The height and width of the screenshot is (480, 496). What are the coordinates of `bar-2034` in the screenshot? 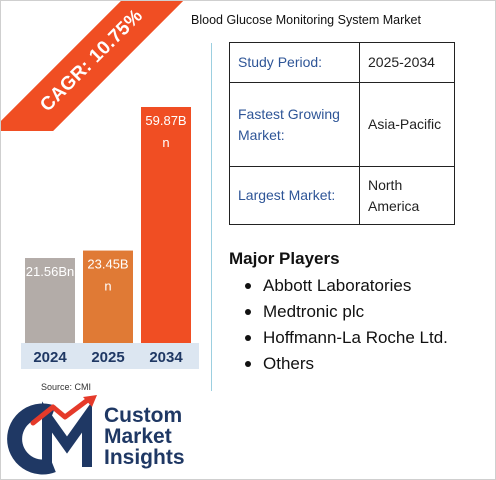 It's located at (166, 225).